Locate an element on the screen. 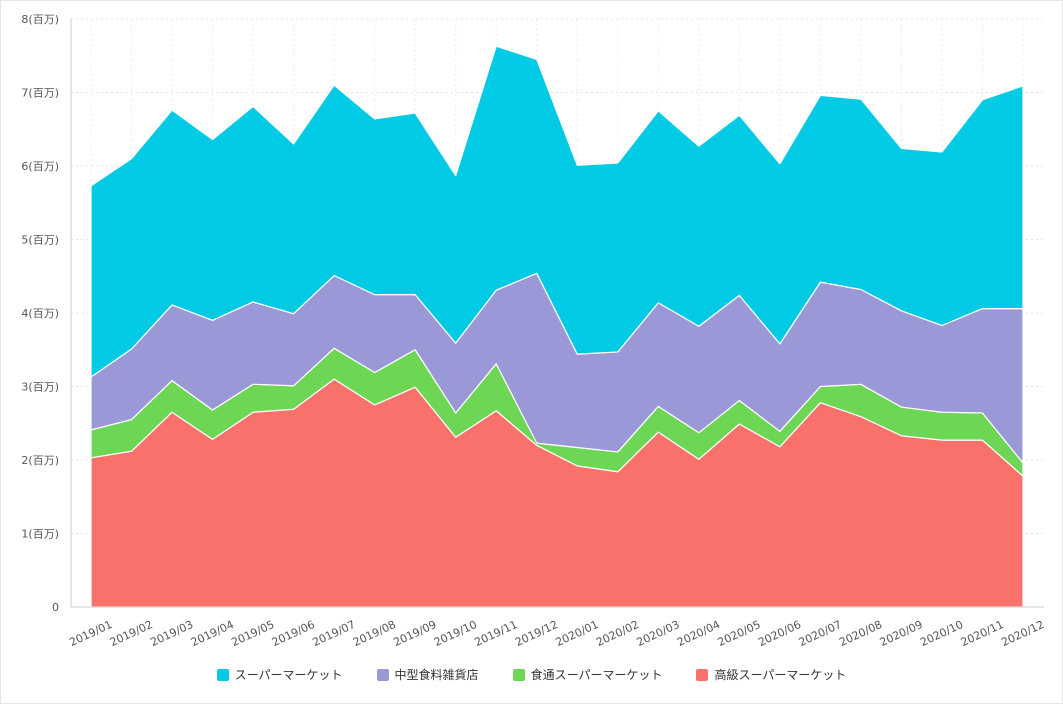  legend-label: 食通スーパーマーケット is located at coordinates (596, 675).